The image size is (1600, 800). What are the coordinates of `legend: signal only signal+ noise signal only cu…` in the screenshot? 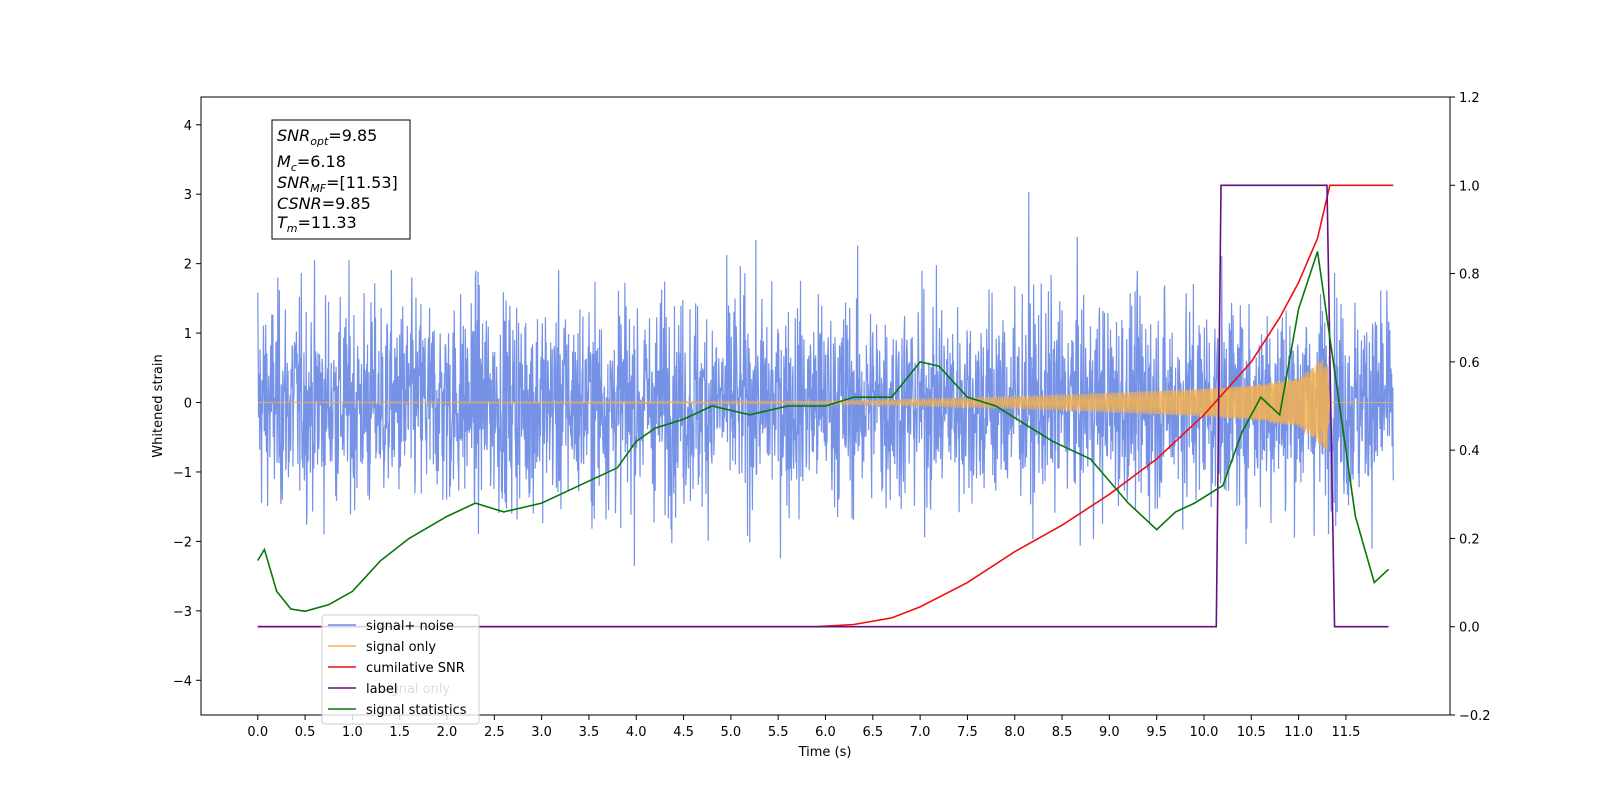 It's located at (400, 669).